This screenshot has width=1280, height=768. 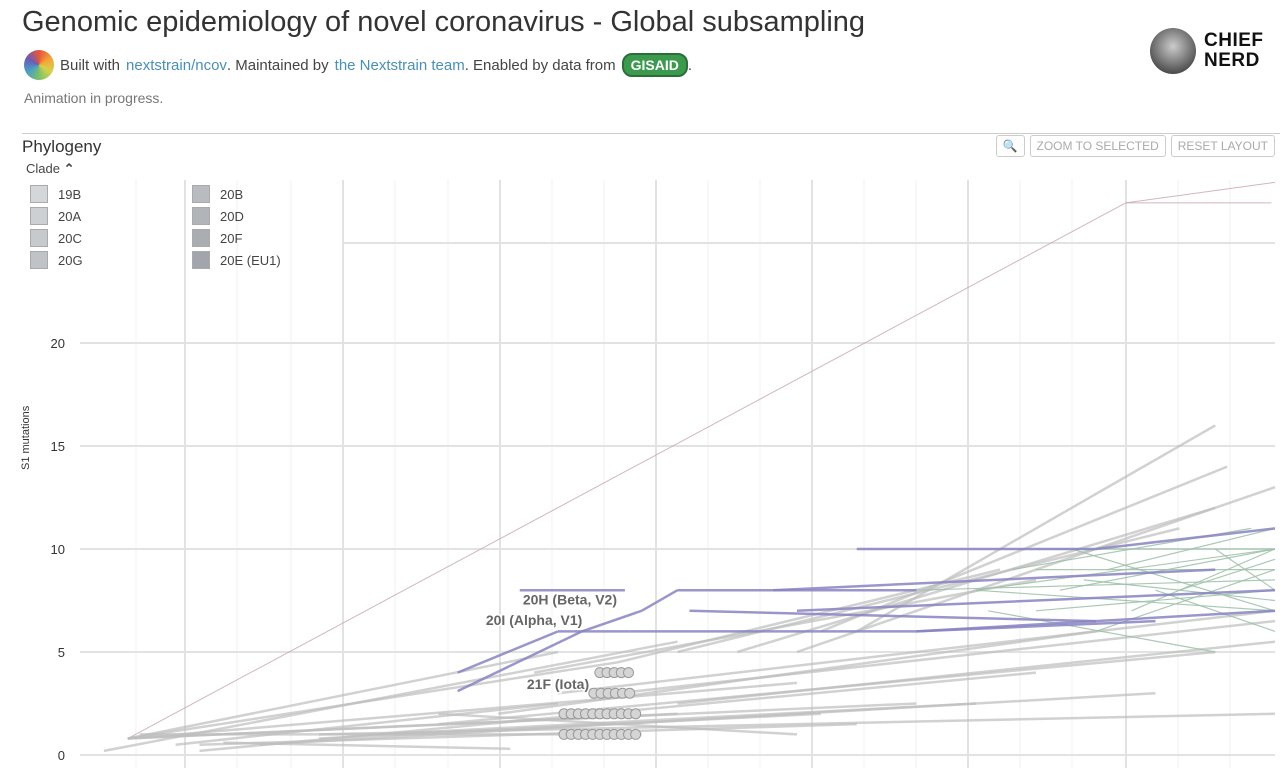 I want to click on legend-label: 20F, so click(x=231, y=238).